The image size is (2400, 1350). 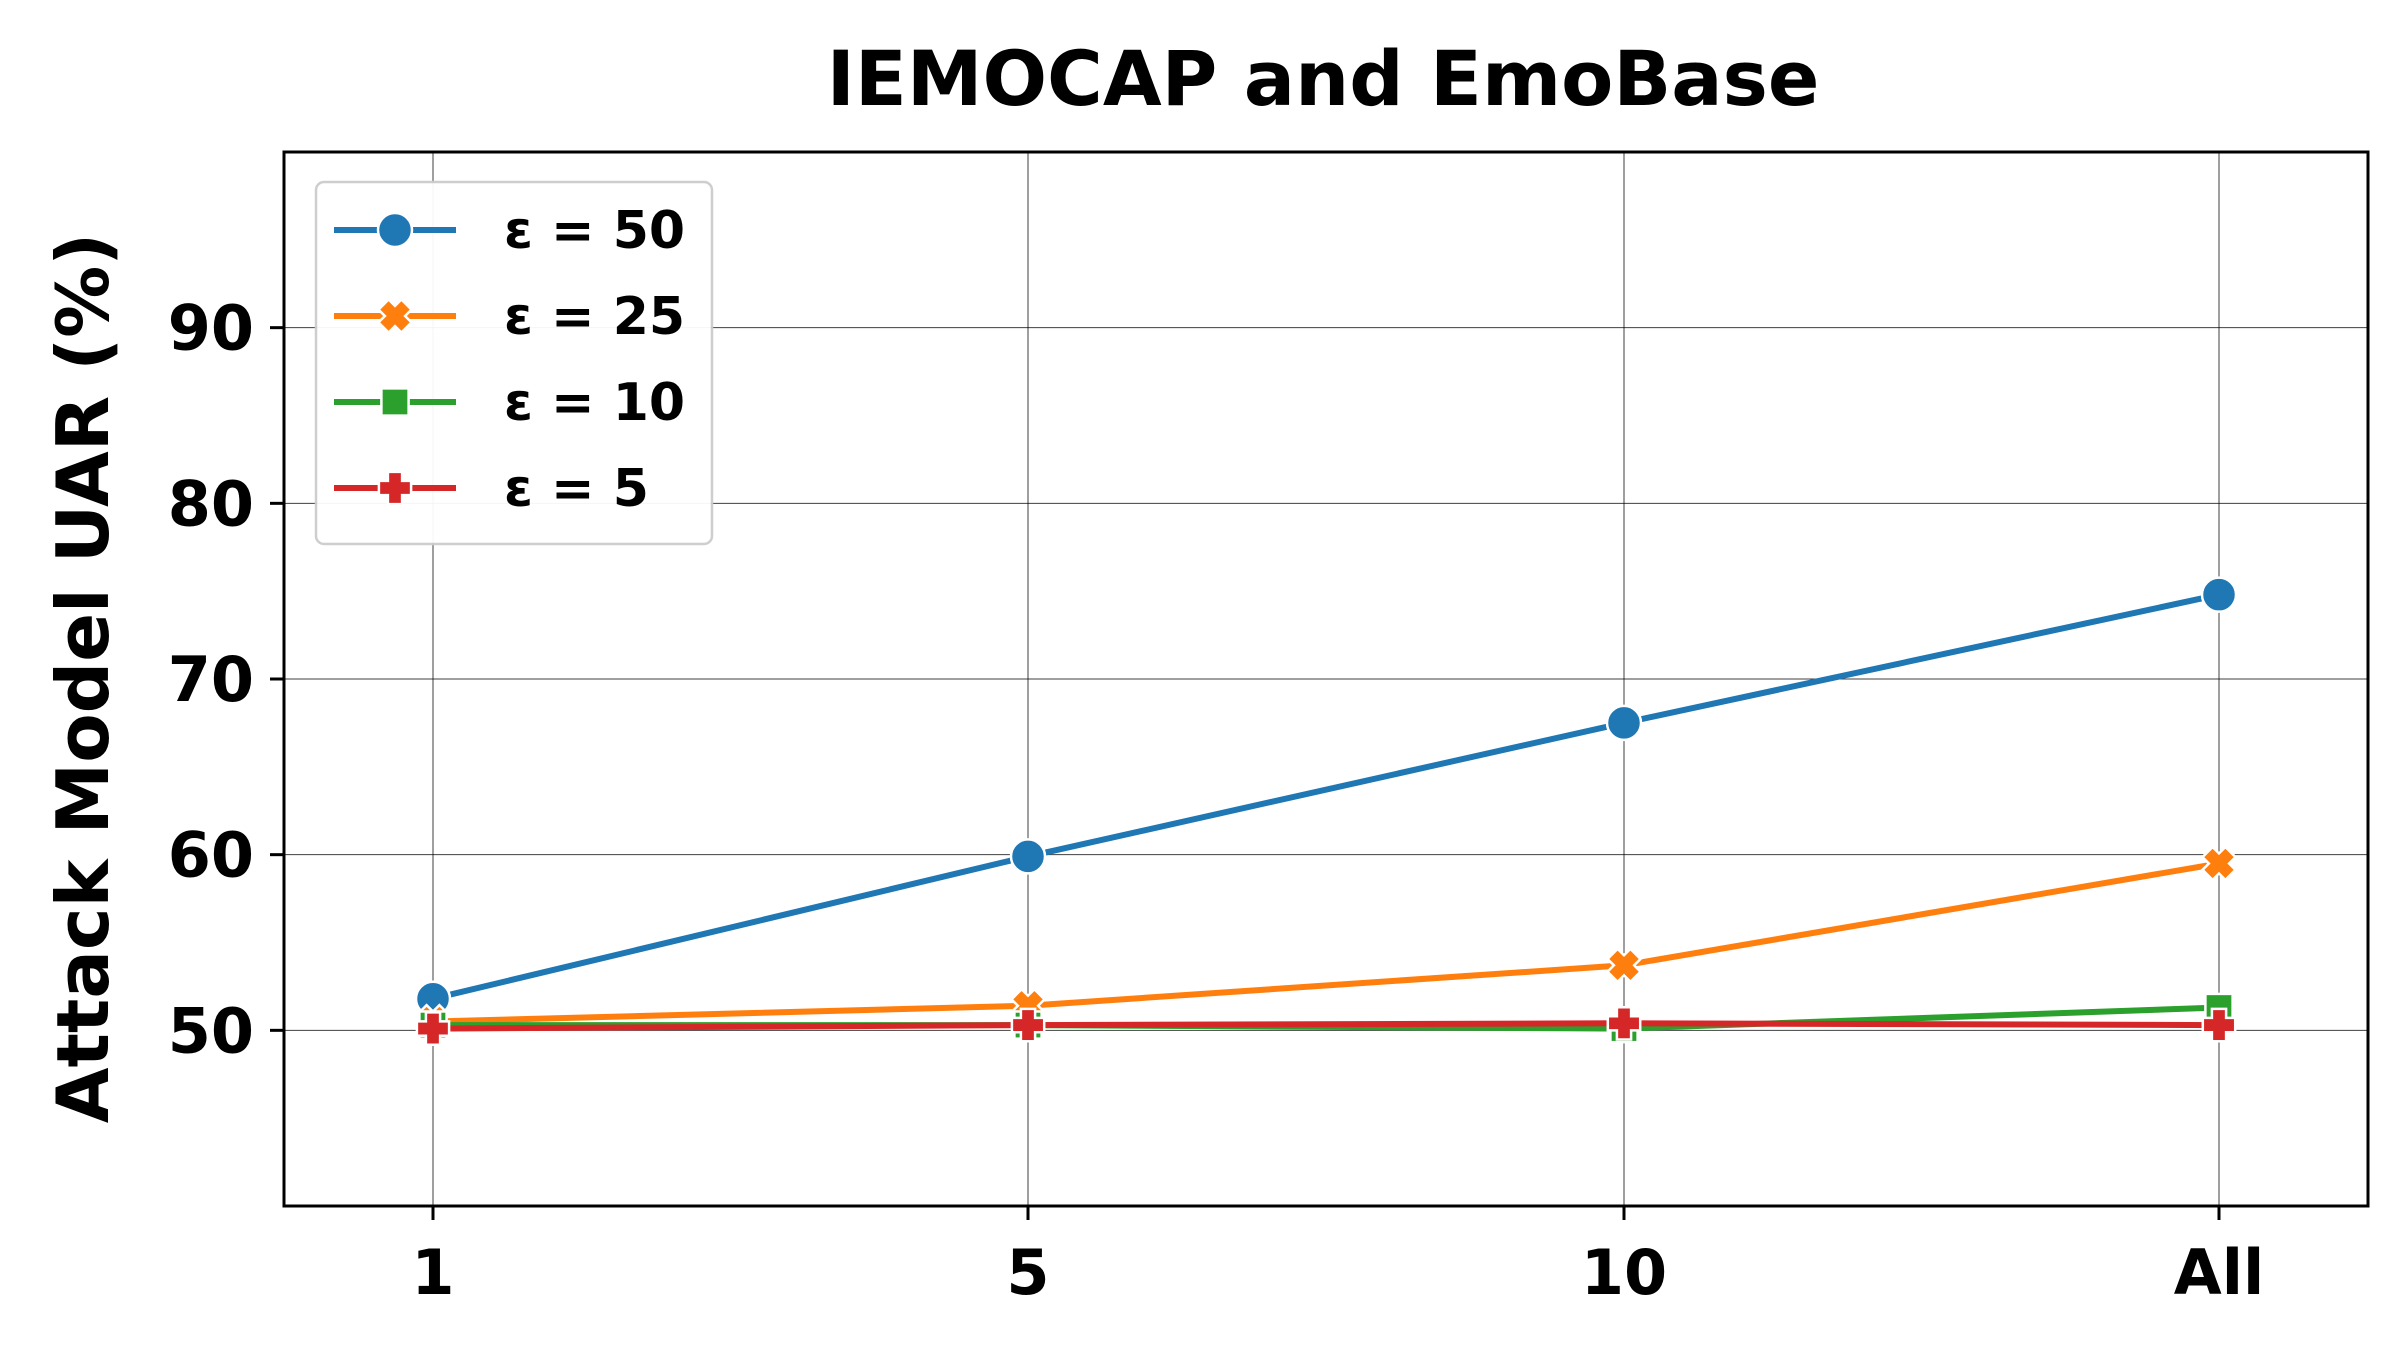 I want to click on legend-item: ε = 10, so click(x=509, y=403).